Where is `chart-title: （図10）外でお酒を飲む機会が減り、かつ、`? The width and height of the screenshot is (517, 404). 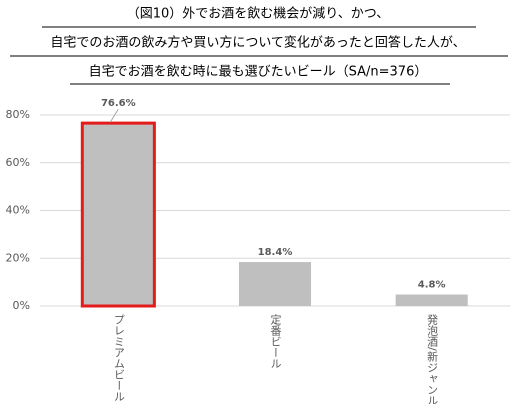 chart-title: （図10）外でお酒を飲む機会が減り、かつ、 is located at coordinates (258, 14).